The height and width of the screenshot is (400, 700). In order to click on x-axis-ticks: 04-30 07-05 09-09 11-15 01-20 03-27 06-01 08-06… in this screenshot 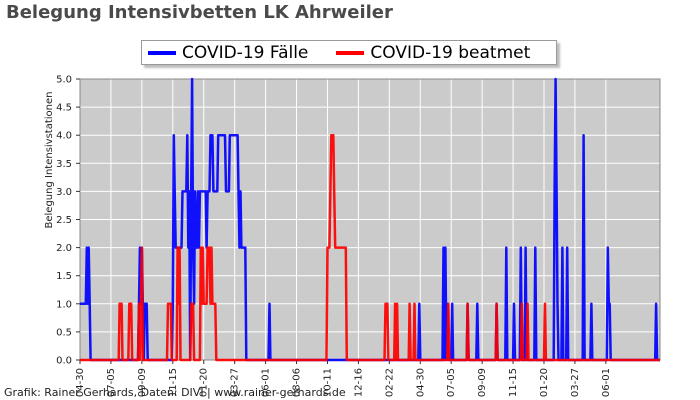, I will do `click(343, 378)`.